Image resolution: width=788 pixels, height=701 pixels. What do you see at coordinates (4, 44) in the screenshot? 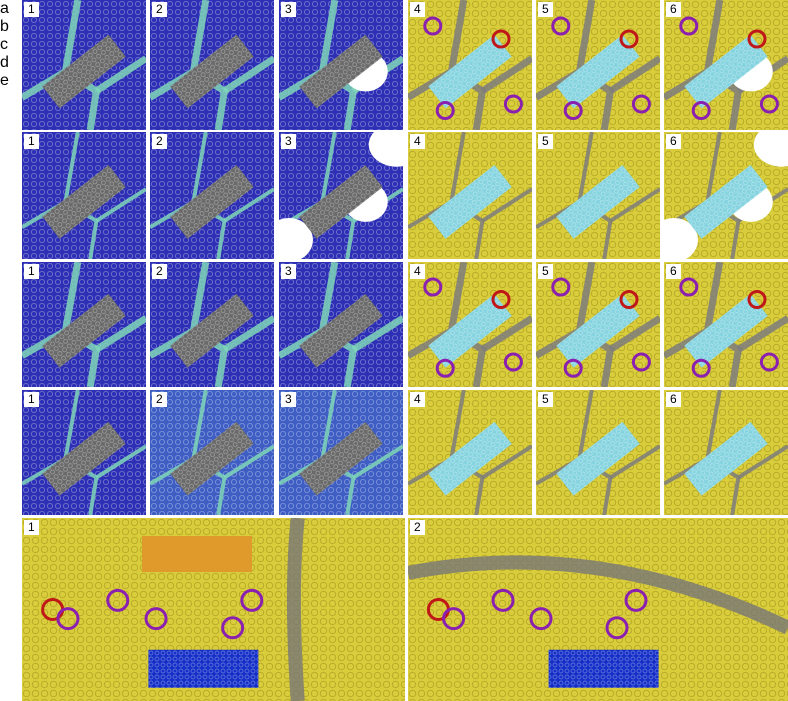
I see `row-label: c` at bounding box center [4, 44].